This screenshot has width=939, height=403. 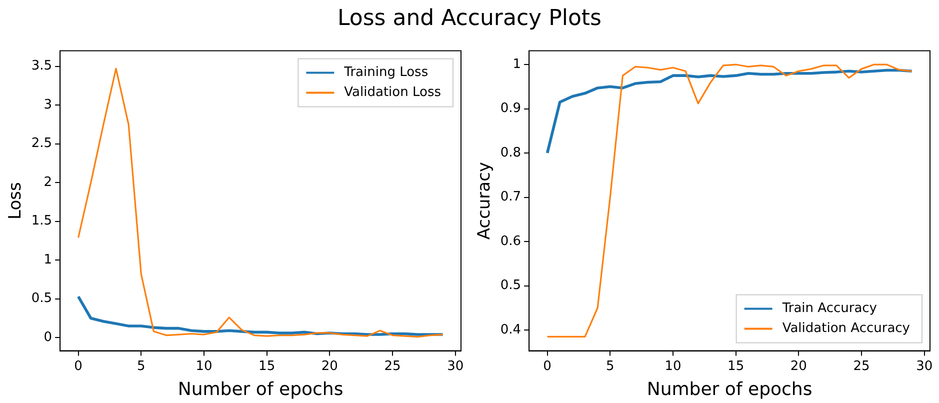 I want to click on chart-title: Loss and Accuracy Plots, so click(x=469, y=18).